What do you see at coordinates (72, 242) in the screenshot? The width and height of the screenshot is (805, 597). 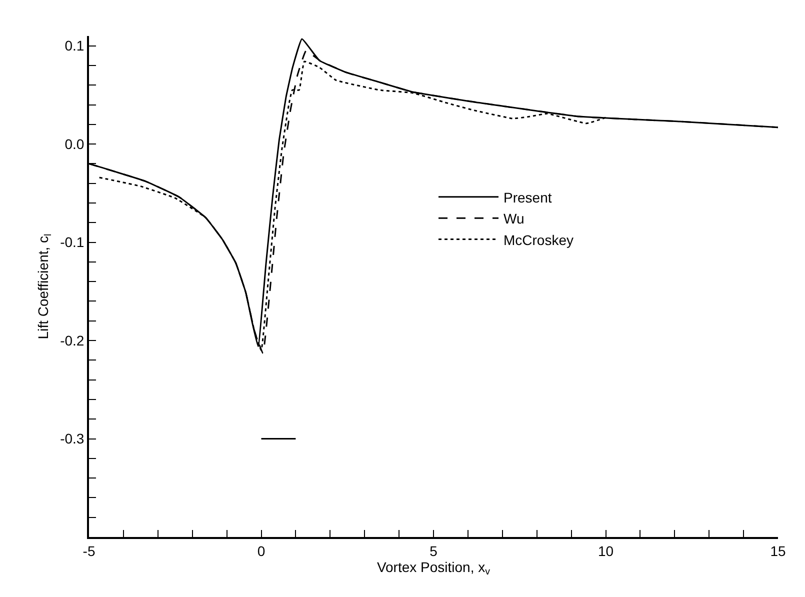 I see `y-tick-label: -0.1` at bounding box center [72, 242].